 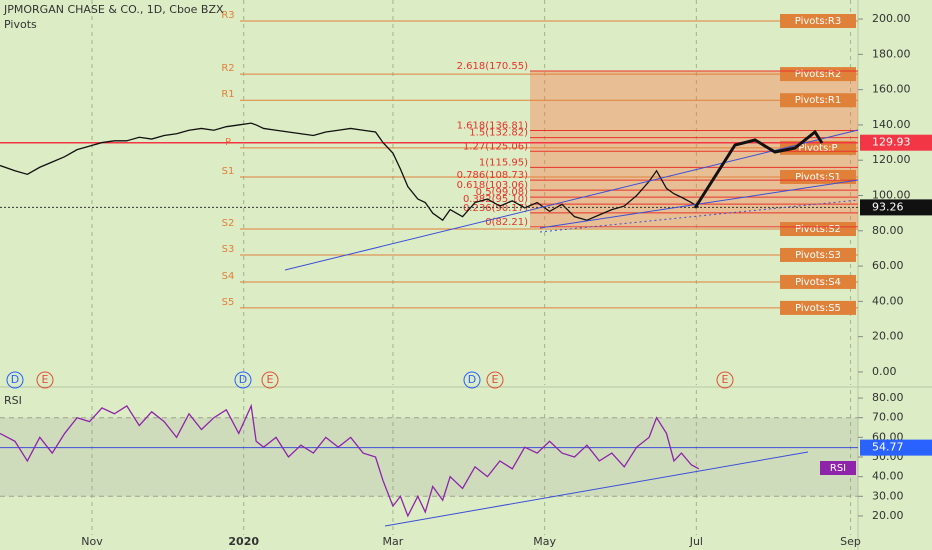 I want to click on pivot-name: R1, so click(x=227, y=94).